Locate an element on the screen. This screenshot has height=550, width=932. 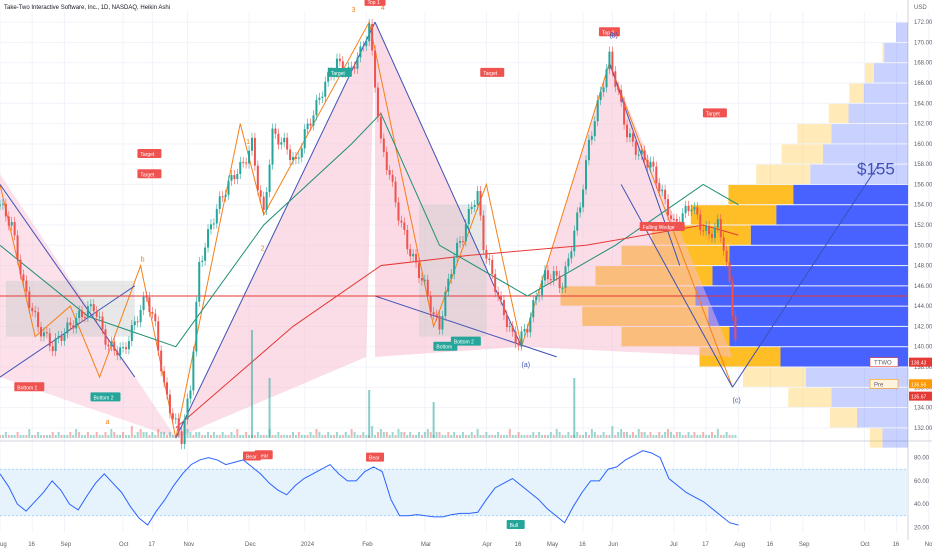
trend-line is located at coordinates (806, 275).